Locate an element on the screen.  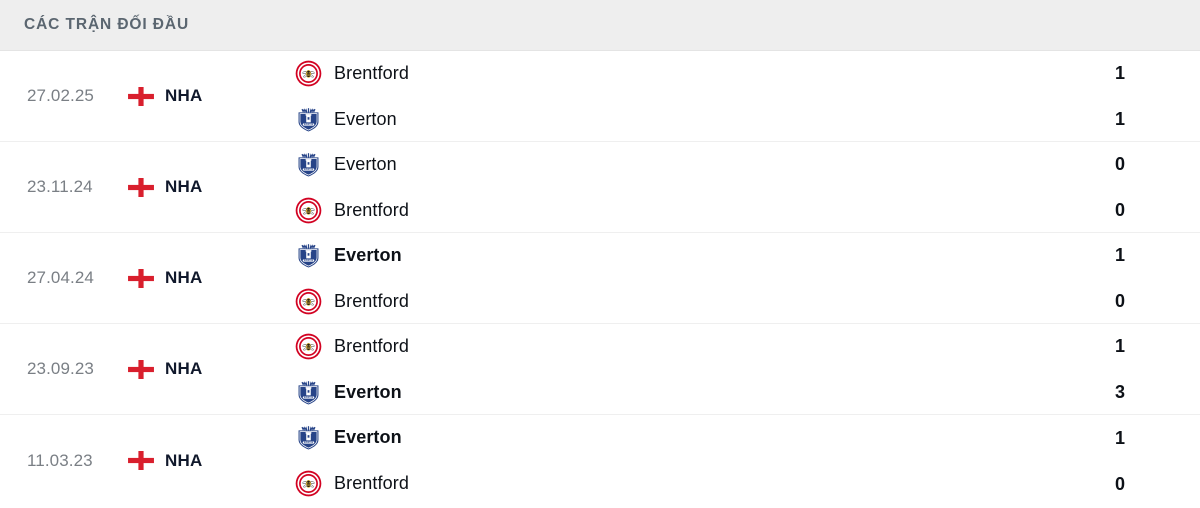
away-team-score: 1 is located at coordinates (1119, 119).